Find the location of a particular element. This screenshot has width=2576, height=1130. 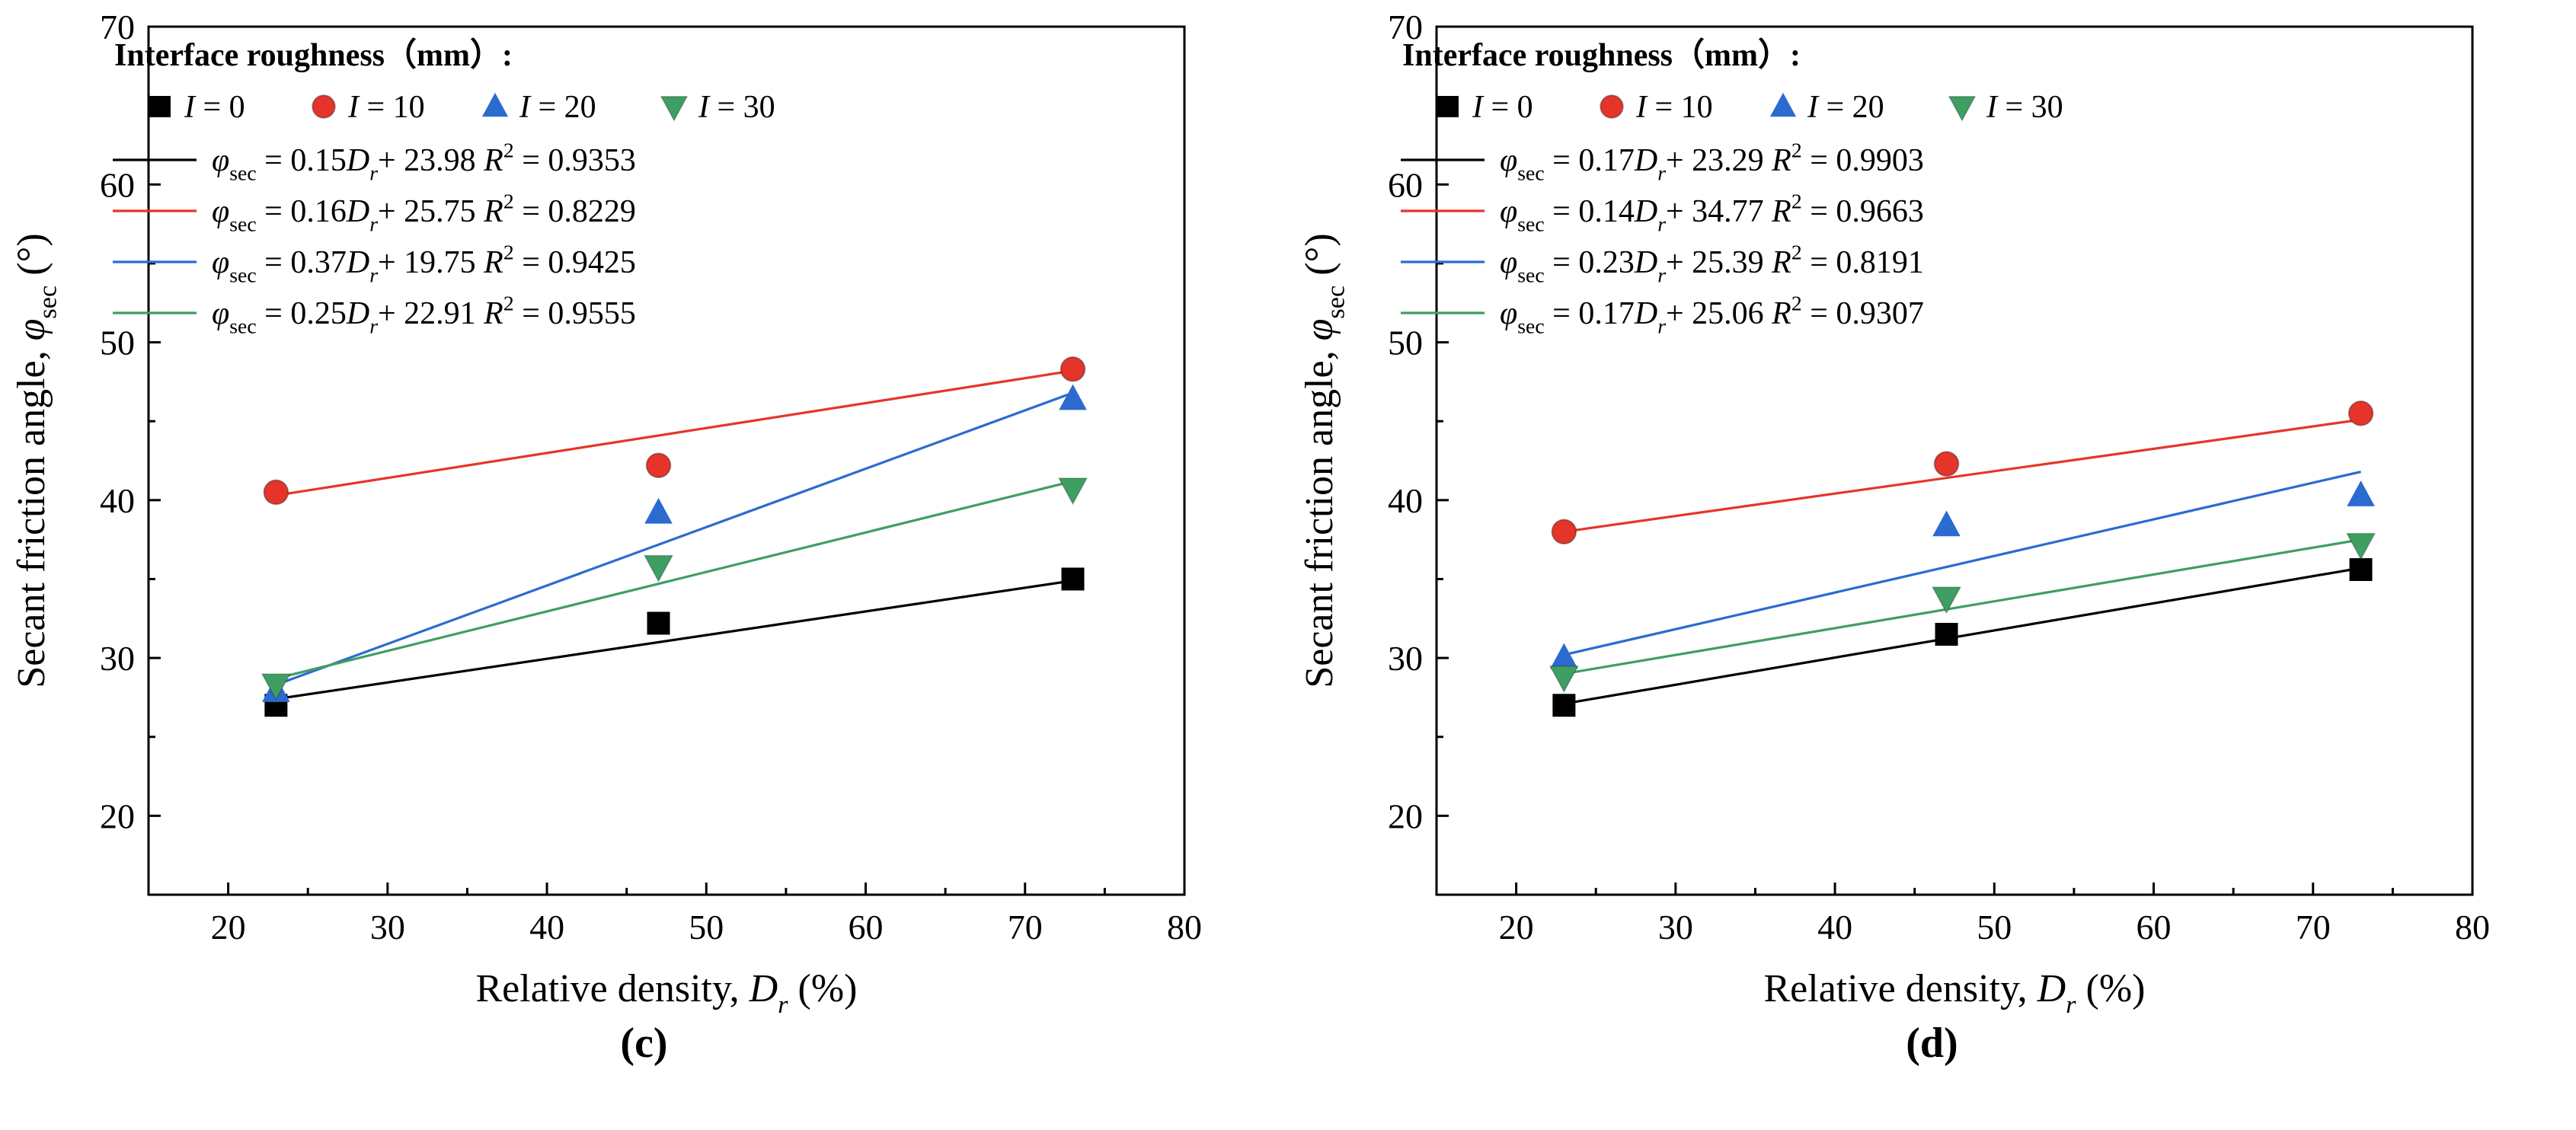

panel-d-caption: (d) is located at coordinates (1932, 1043).